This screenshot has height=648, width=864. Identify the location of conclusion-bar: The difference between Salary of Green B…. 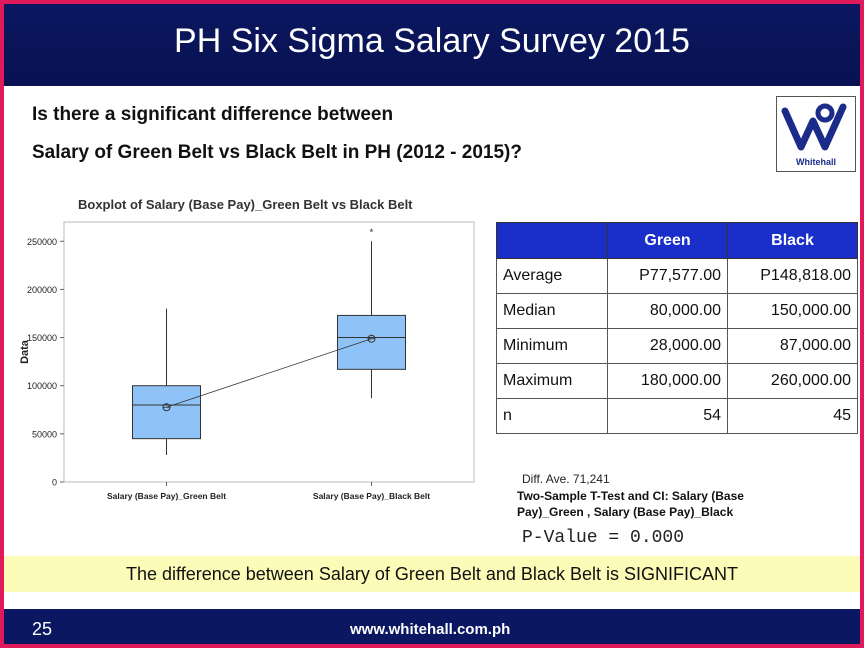
(432, 574).